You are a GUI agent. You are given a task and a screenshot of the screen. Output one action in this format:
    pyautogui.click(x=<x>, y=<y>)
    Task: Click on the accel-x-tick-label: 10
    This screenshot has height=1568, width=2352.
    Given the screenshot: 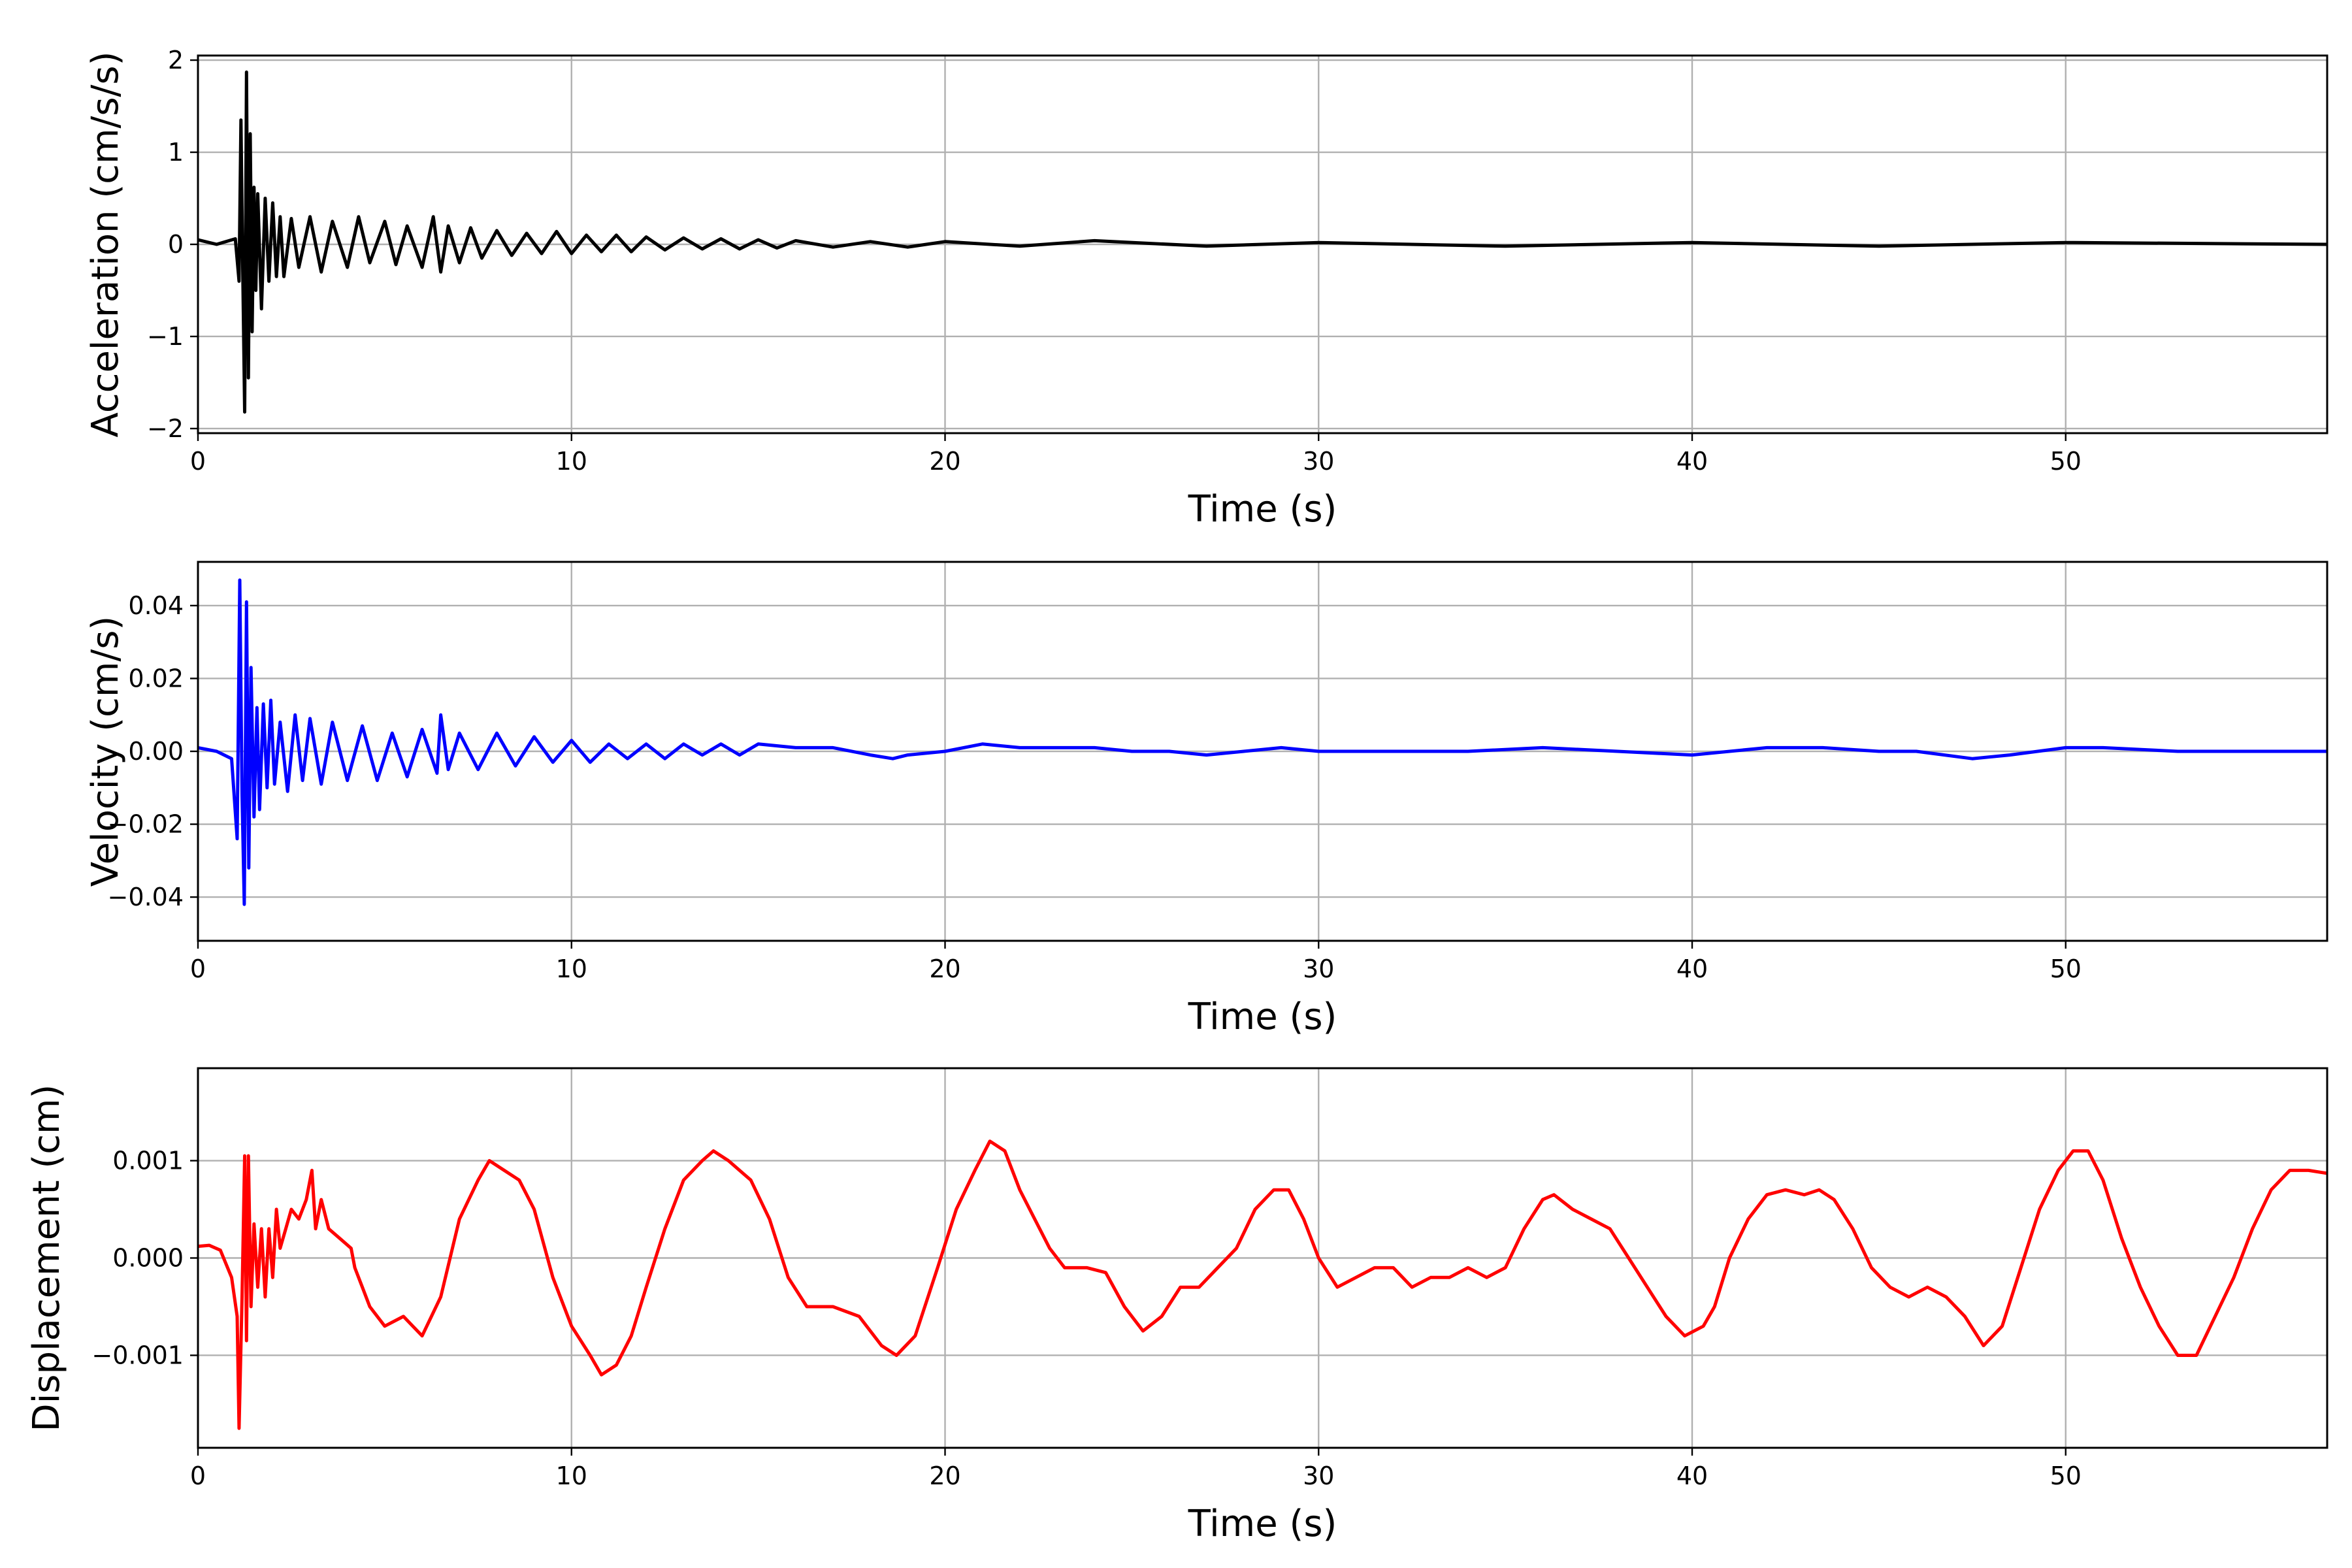 What is the action you would take?
    pyautogui.click(x=571, y=461)
    